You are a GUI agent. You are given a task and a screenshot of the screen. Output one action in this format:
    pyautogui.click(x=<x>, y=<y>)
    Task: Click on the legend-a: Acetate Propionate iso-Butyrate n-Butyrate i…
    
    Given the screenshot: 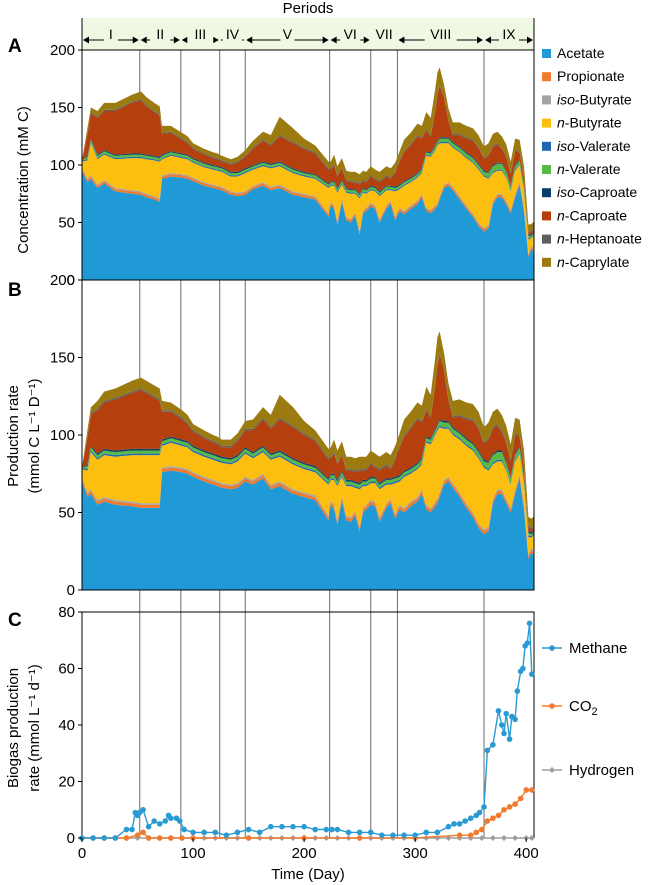 What is the action you would take?
    pyautogui.click(x=592, y=157)
    